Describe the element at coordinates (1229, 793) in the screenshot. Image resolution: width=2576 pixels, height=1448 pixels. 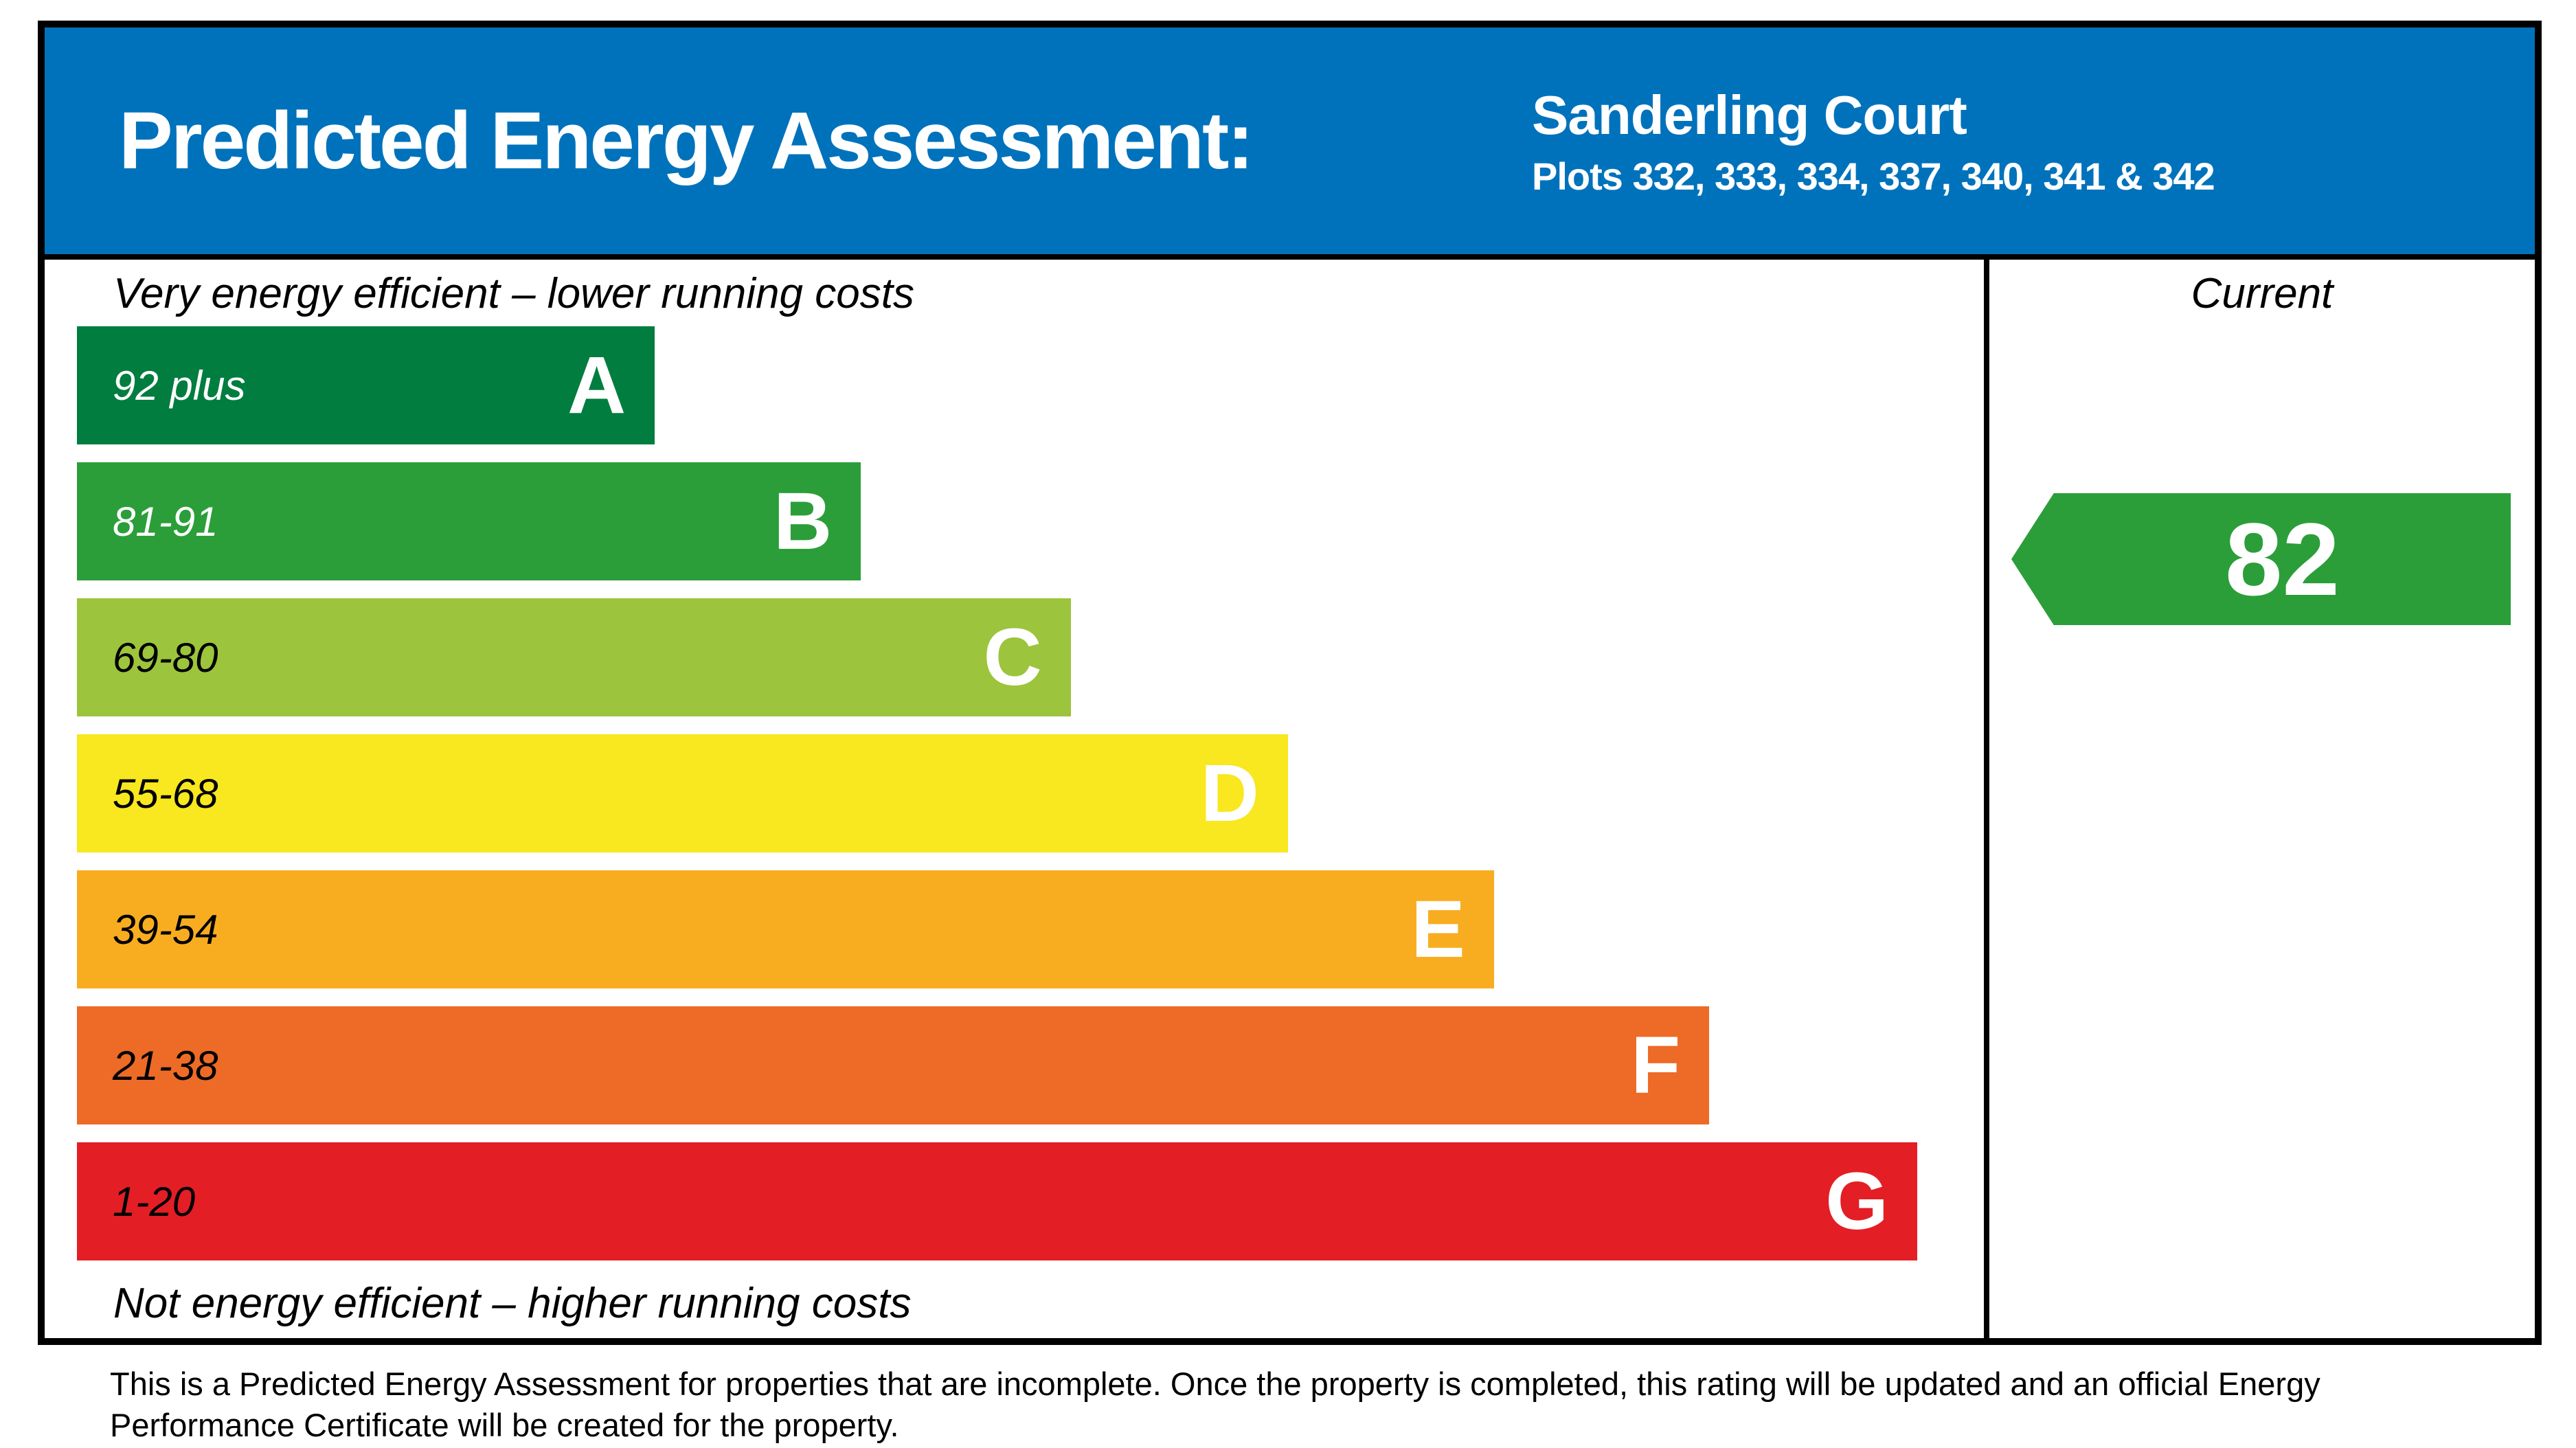
I see `band-letter: D` at that location.